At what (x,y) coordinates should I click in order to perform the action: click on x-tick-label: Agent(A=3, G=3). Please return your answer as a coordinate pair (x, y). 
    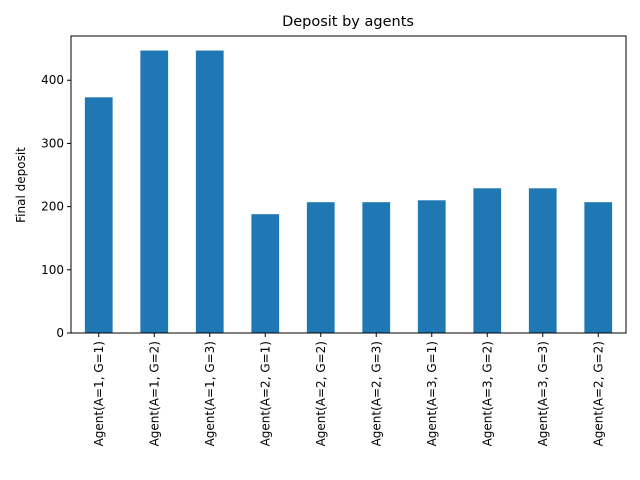
    Looking at the image, I should click on (543, 393).